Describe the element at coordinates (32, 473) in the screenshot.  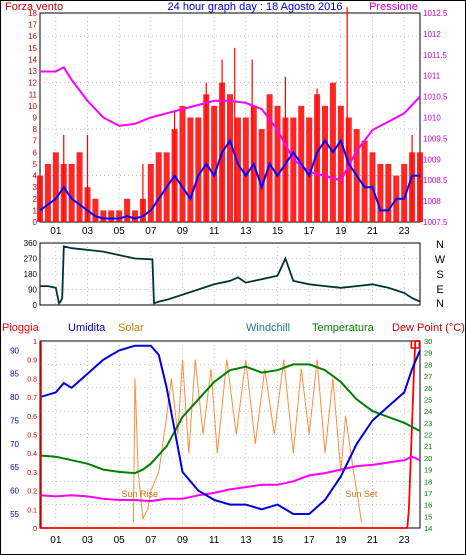
I see `rain-y-tick-label: 0.3` at that location.